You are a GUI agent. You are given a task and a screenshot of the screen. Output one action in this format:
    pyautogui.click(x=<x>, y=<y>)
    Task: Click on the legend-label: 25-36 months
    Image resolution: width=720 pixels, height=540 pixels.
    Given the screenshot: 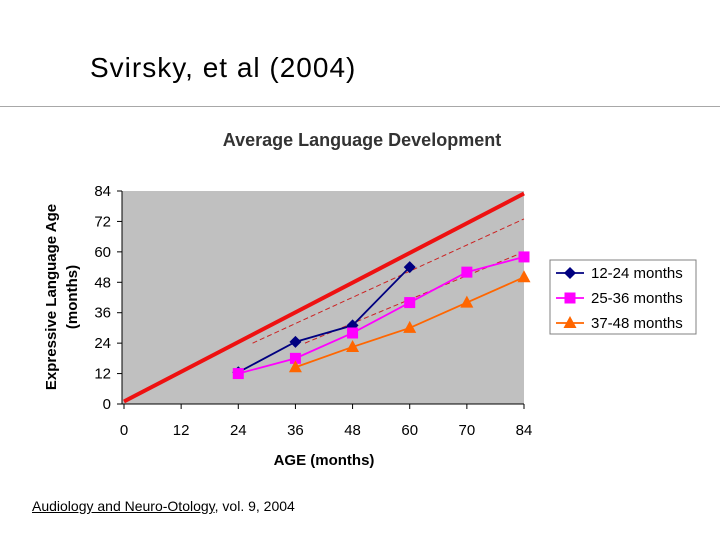 What is the action you would take?
    pyautogui.click(x=637, y=298)
    